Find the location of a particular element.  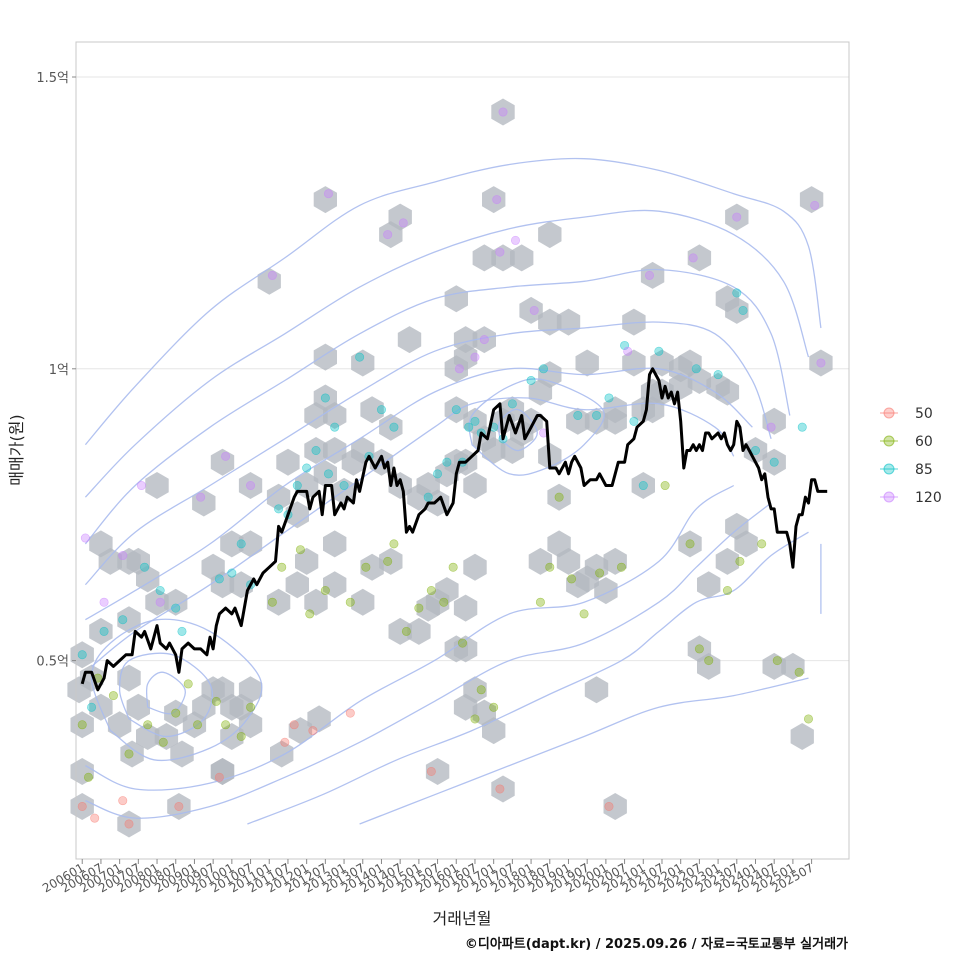

x-axis-title: 거래년월 is located at coordinates (462, 918).